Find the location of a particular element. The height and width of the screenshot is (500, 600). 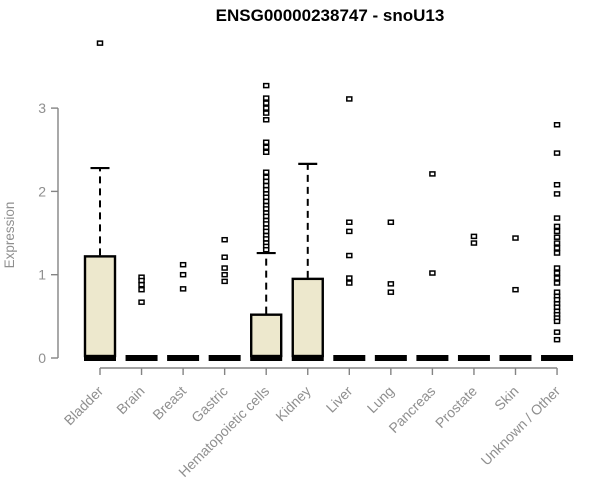

y-axis-label: Expression is located at coordinates (9, 235).